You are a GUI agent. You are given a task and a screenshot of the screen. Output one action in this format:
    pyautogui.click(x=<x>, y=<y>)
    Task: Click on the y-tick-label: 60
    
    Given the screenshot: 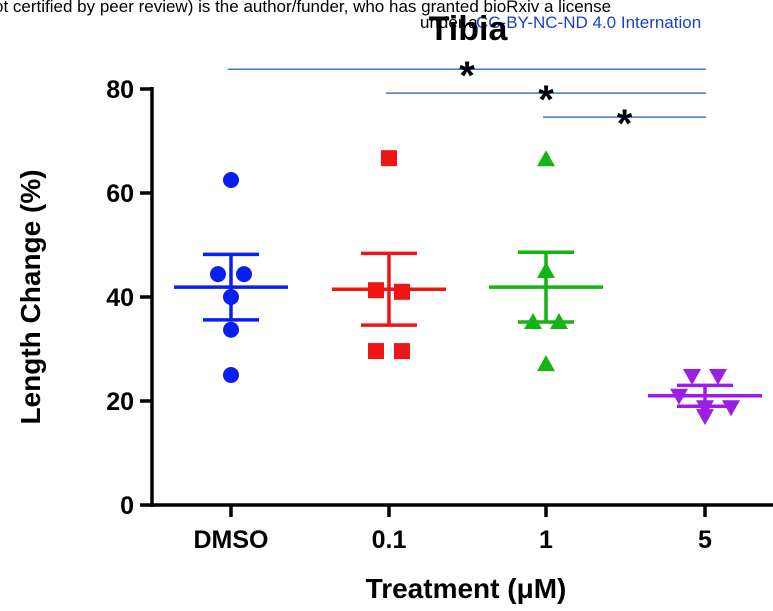 What is the action you would take?
    pyautogui.click(x=120, y=194)
    